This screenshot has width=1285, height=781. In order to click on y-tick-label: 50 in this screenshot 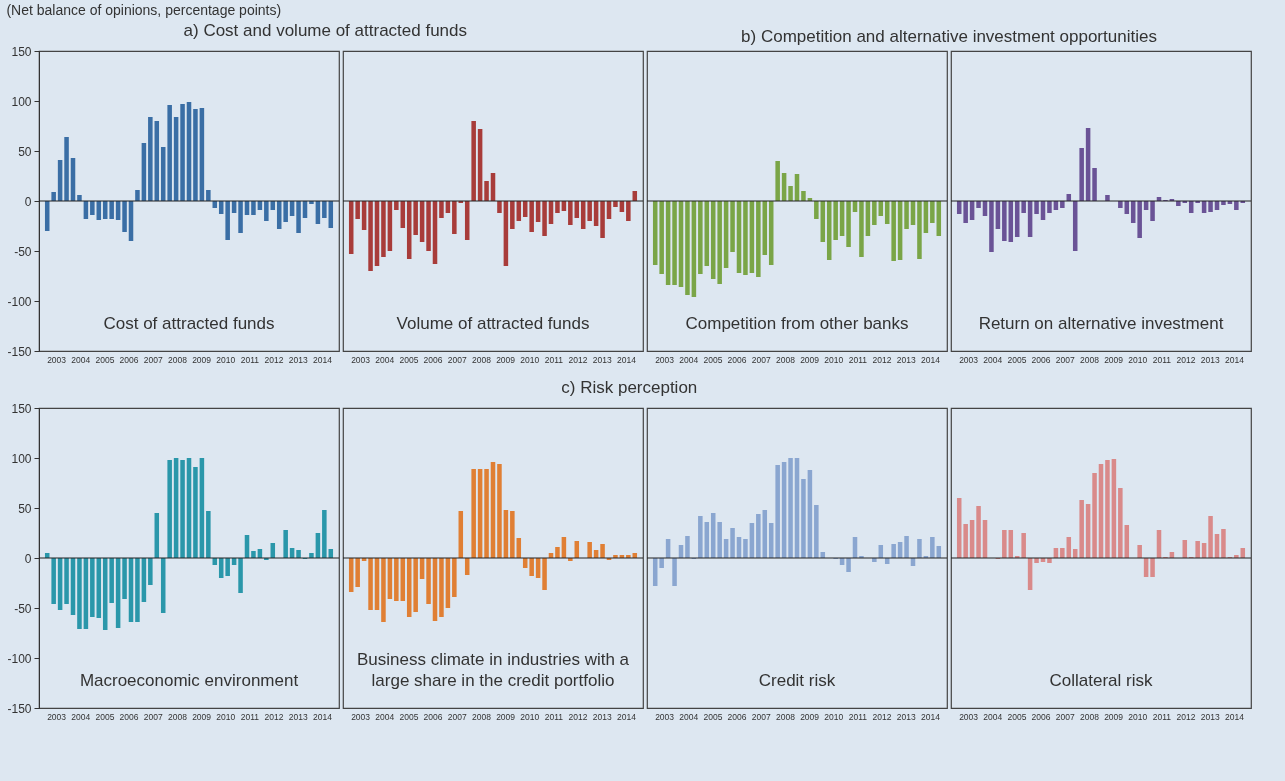, I will do `click(25, 508)`.